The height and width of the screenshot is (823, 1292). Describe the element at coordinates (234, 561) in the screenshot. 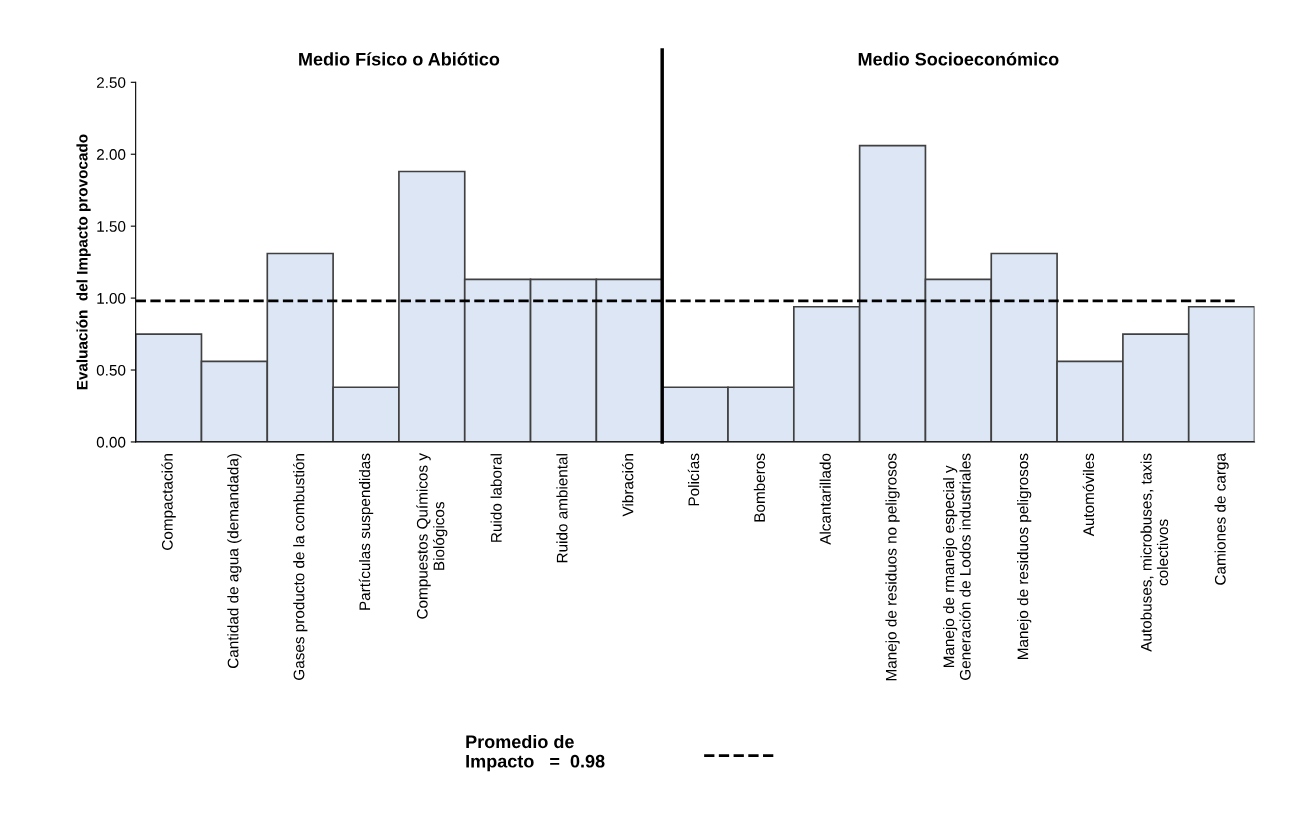

I see `x-tick-label: Cantidad de agua (demandada)` at that location.